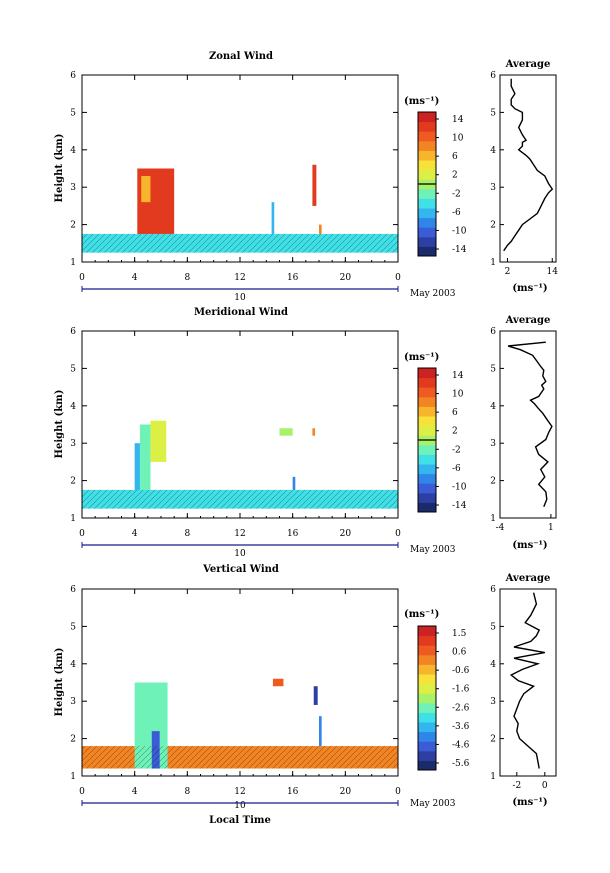  I want to click on colorbar-frame, so click(427, 698).